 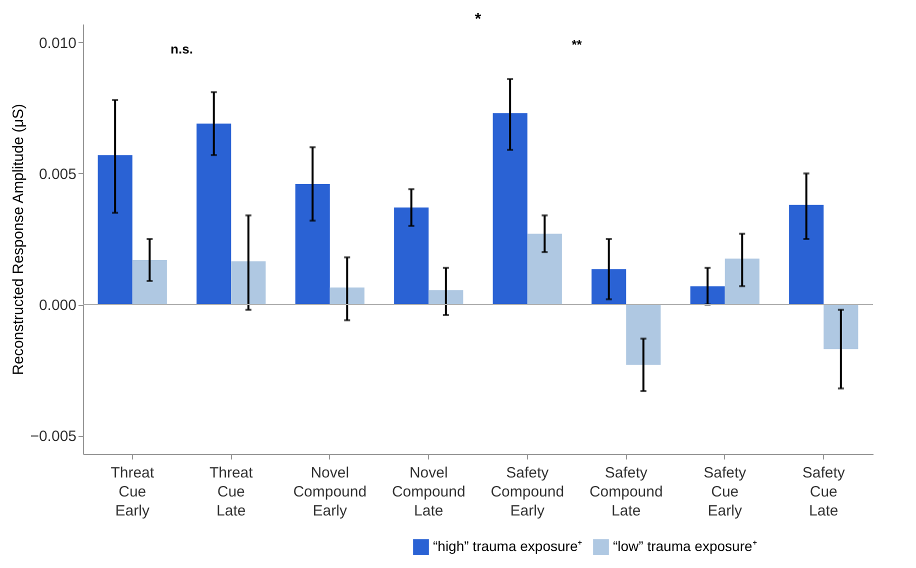 What do you see at coordinates (53, 437) in the screenshot?
I see `y-tick-label: −0.005` at bounding box center [53, 437].